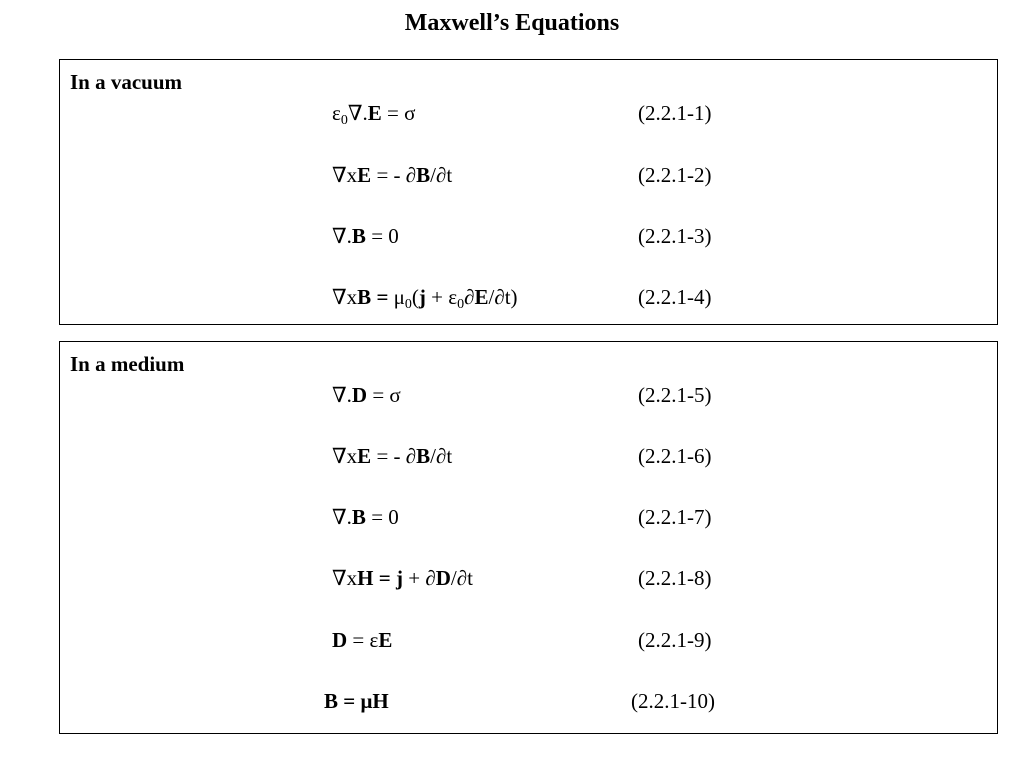 The height and width of the screenshot is (768, 1024). Describe the element at coordinates (528, 236) in the screenshot. I see `equation-row: ∇.B = 0 (2.2.1-3)` at that location.